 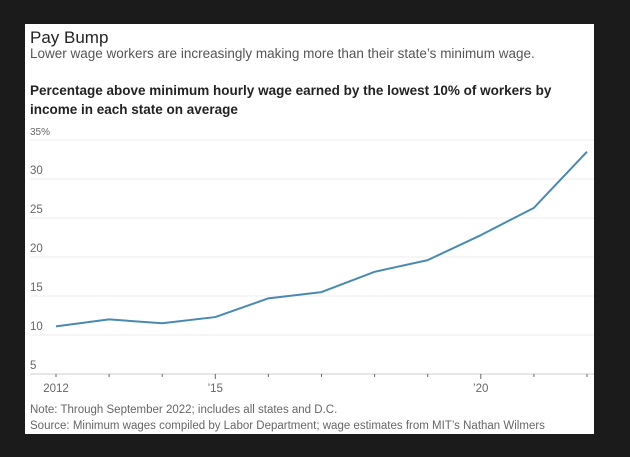 I want to click on y-tick-label: 10, so click(x=36, y=327).